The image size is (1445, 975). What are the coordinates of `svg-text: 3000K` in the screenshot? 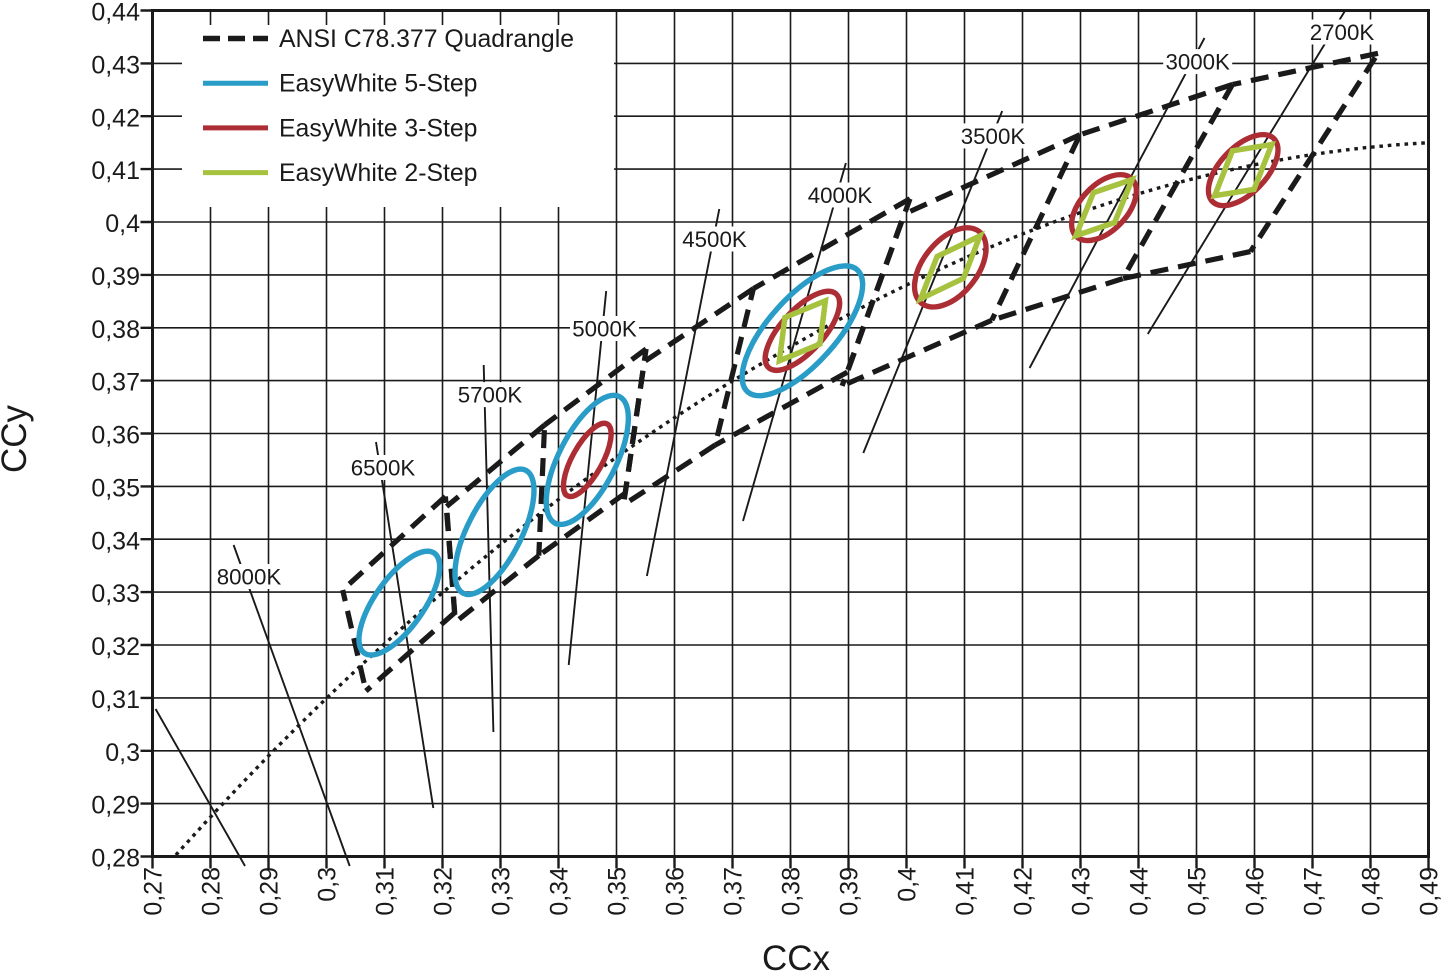 It's located at (1197, 62).